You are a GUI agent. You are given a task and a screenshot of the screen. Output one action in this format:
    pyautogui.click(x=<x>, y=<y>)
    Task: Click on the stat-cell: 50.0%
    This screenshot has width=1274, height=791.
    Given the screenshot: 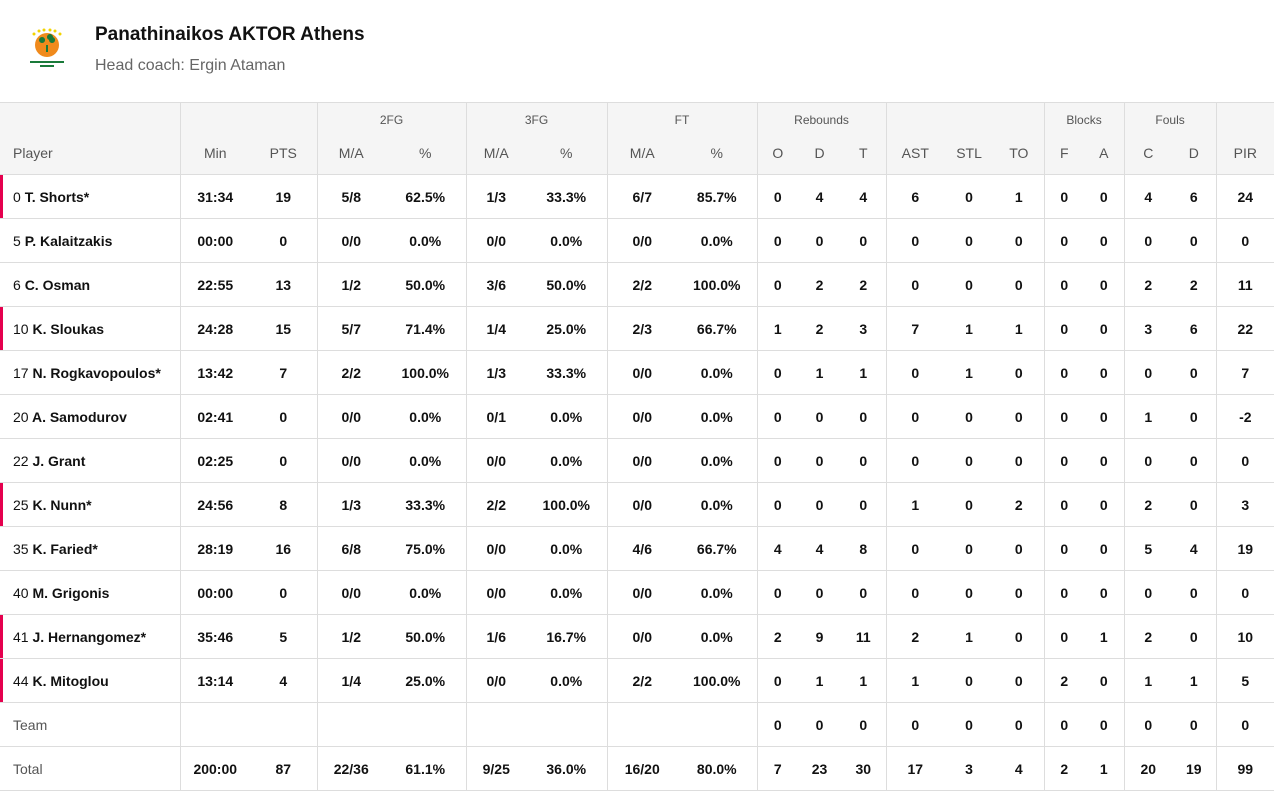 What is the action you would take?
    pyautogui.click(x=425, y=284)
    